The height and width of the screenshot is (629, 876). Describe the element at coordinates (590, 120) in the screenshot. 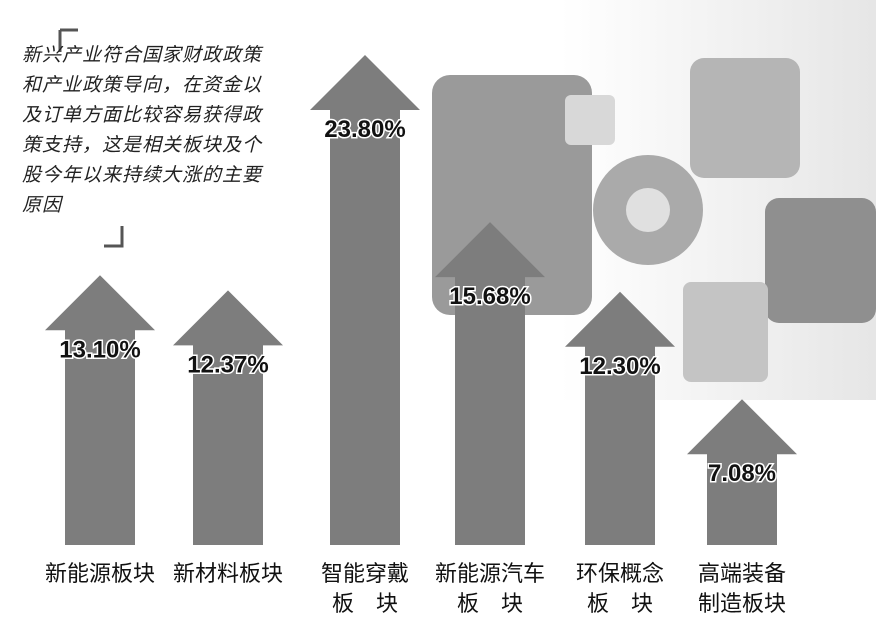

I see `photo-frame` at that location.